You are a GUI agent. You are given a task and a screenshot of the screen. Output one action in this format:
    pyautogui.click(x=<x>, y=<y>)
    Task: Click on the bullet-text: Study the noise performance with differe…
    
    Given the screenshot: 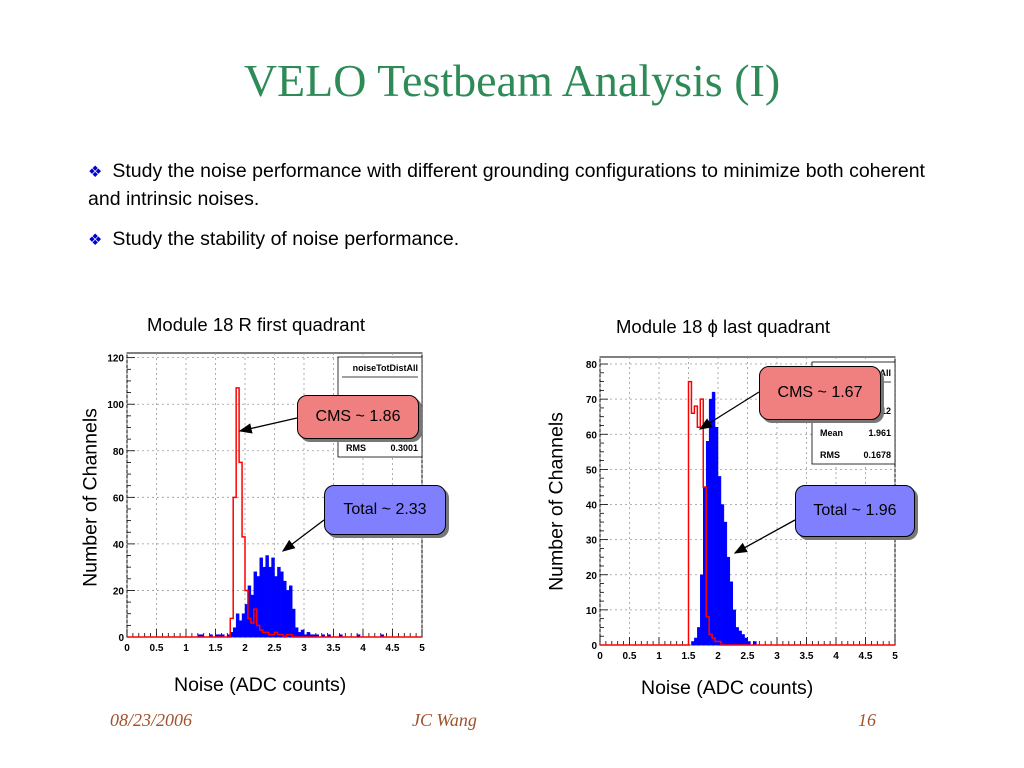 What is the action you would take?
    pyautogui.click(x=506, y=185)
    